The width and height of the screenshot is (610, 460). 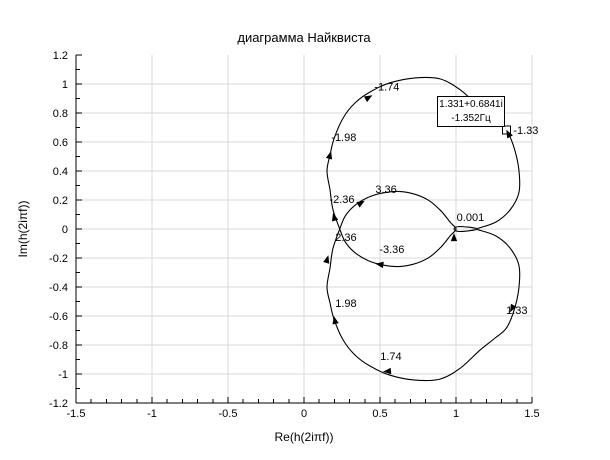 What do you see at coordinates (76, 414) in the screenshot?
I see `x-tick-label: -1.5` at bounding box center [76, 414].